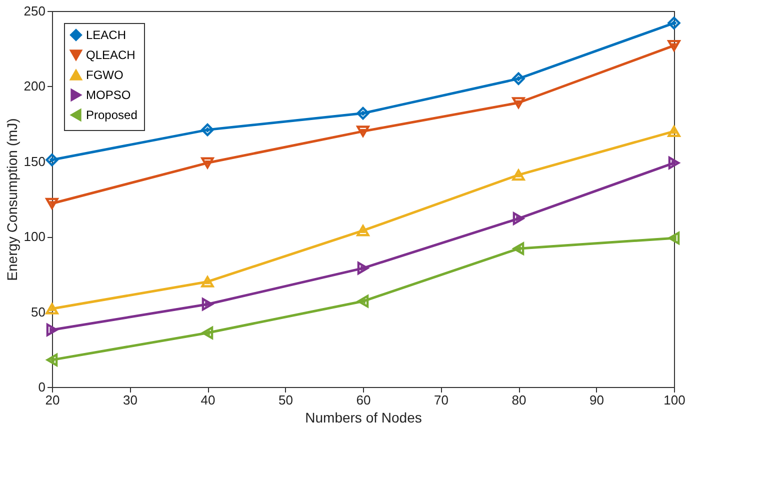 This screenshot has width=772, height=495. I want to click on x-tick-label: 20, so click(52, 400).